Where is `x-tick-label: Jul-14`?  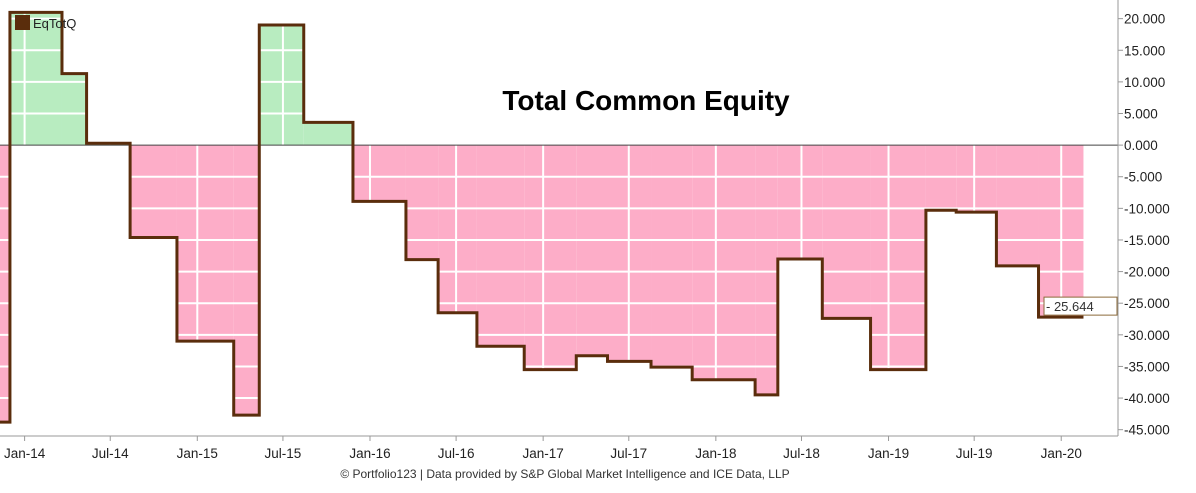
x-tick-label: Jul-14 is located at coordinates (110, 453).